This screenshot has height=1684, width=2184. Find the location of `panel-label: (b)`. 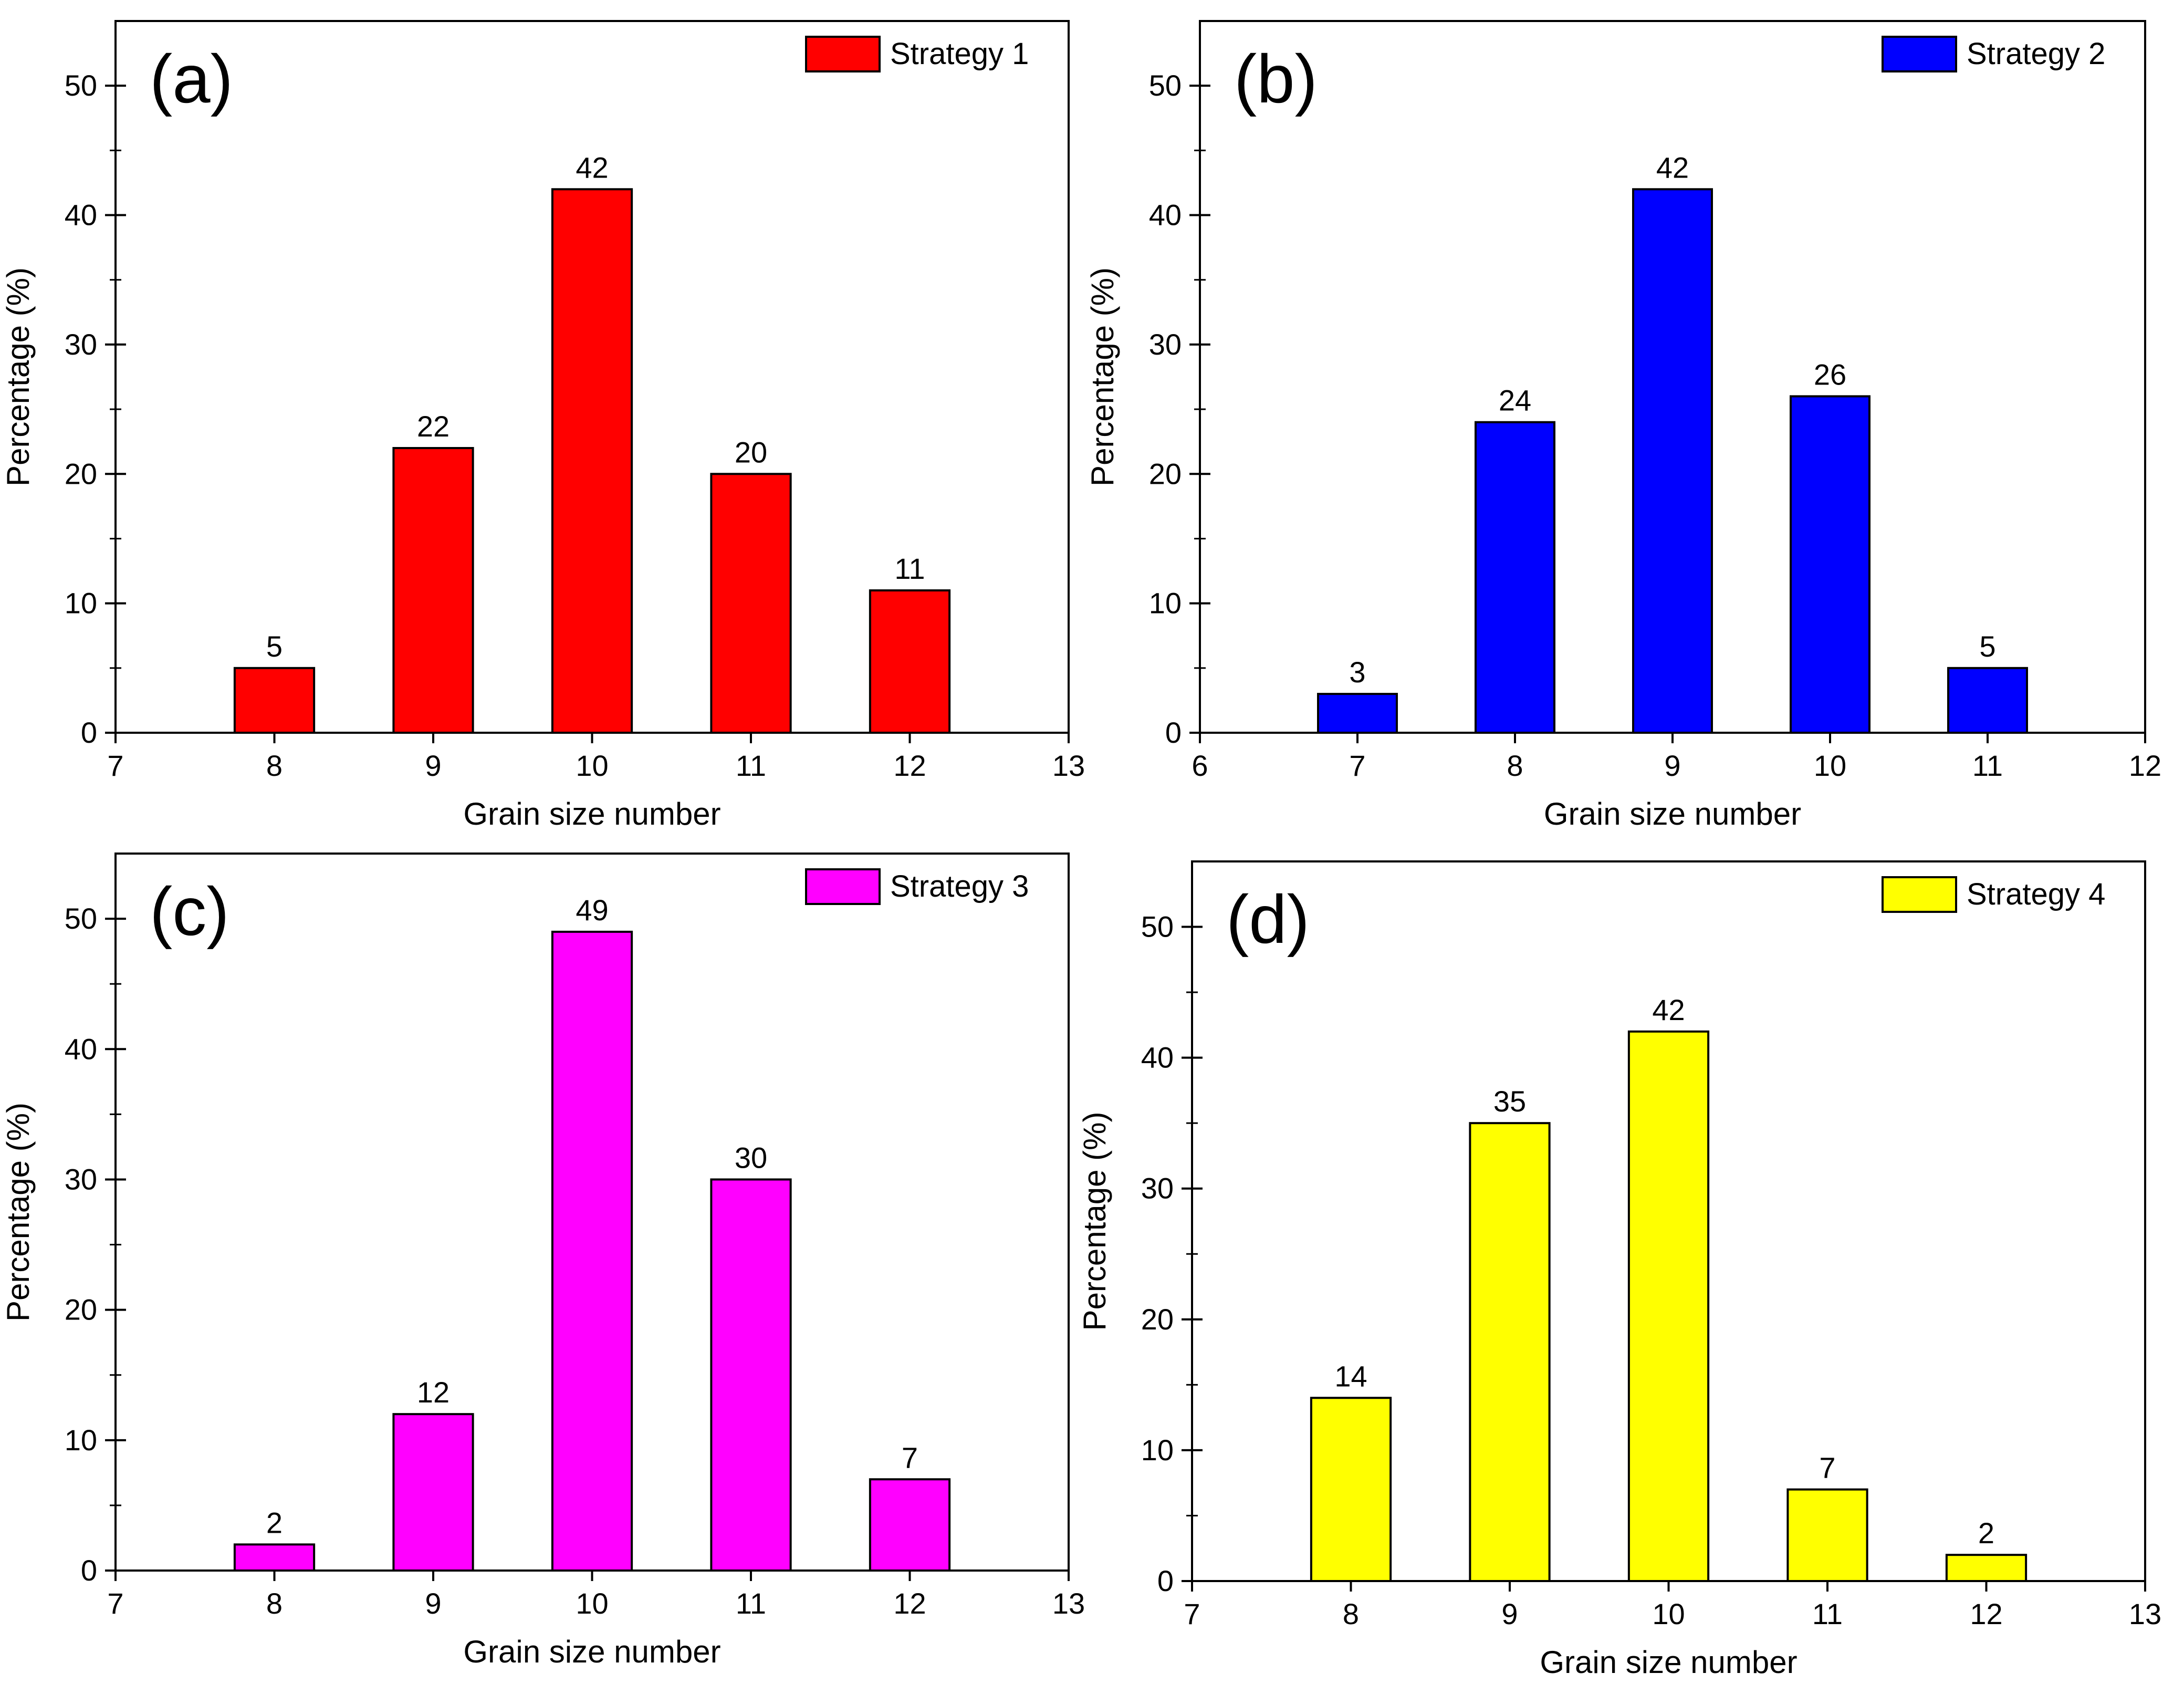

panel-label: (b) is located at coordinates (1276, 78).